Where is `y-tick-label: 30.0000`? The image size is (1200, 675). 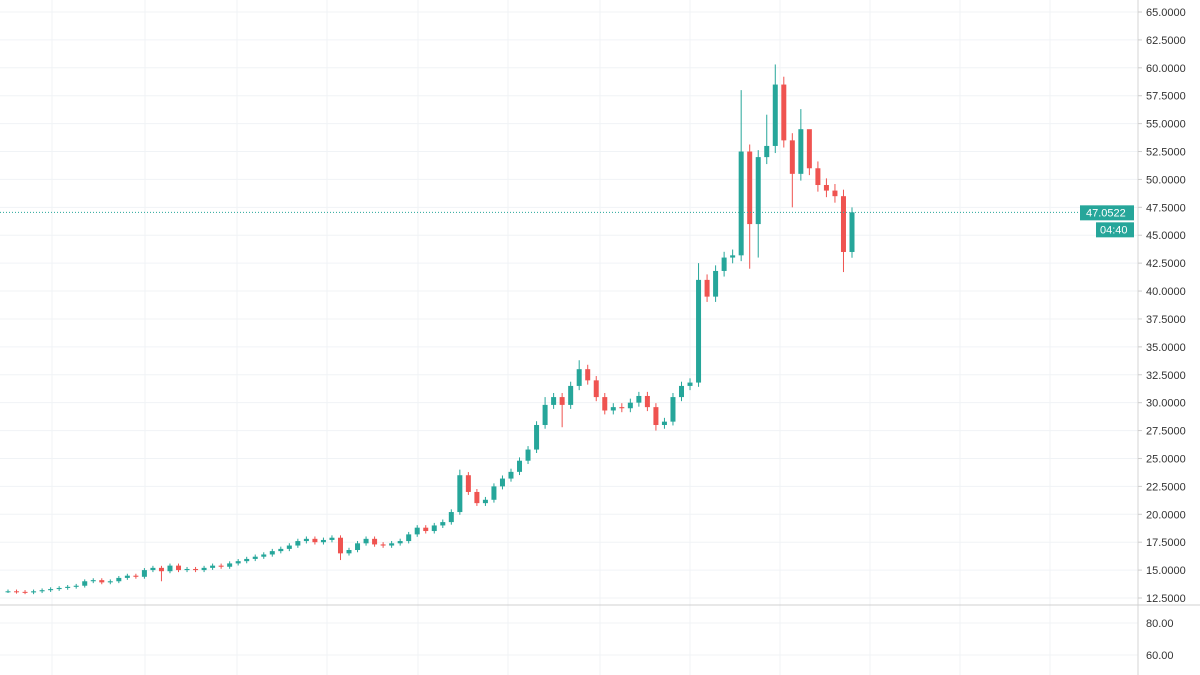
y-tick-label: 30.0000 is located at coordinates (1166, 404).